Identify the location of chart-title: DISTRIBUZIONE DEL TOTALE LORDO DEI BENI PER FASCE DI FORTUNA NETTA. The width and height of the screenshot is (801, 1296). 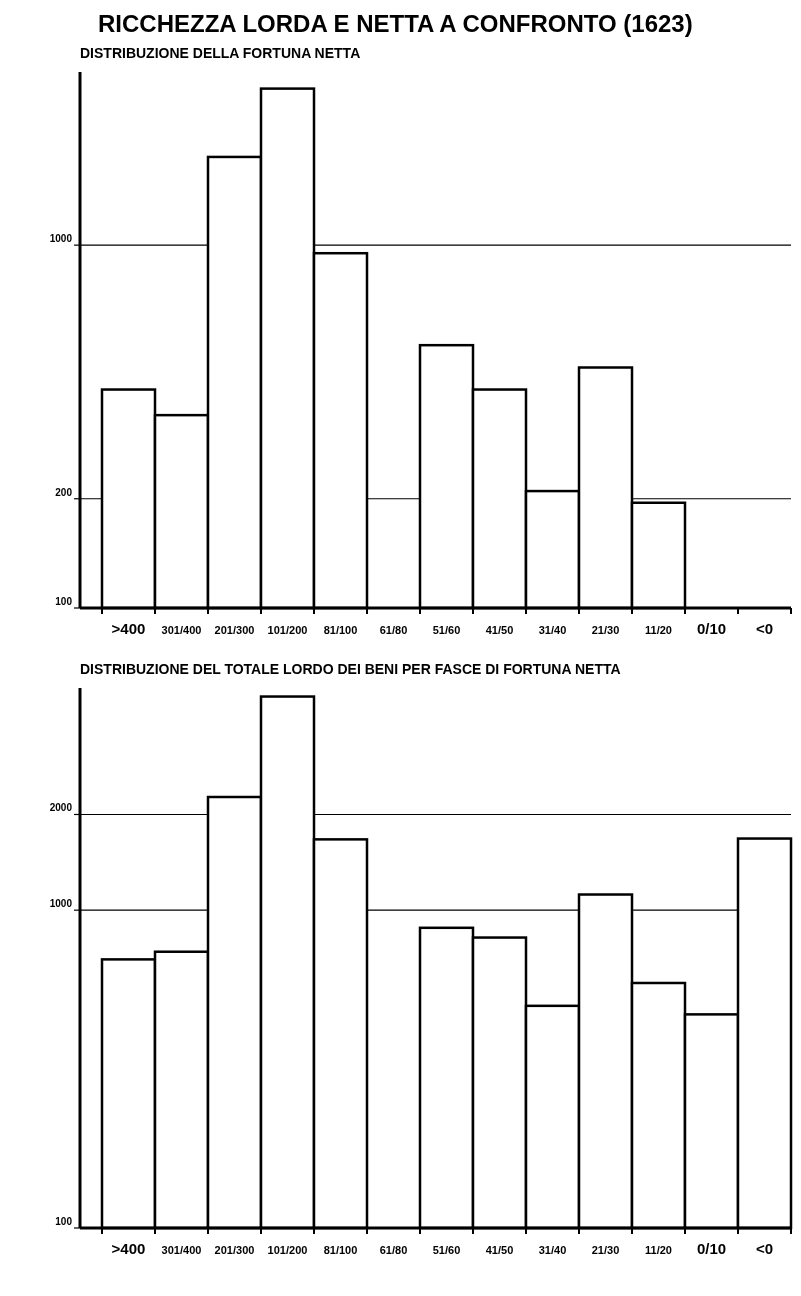
(350, 669).